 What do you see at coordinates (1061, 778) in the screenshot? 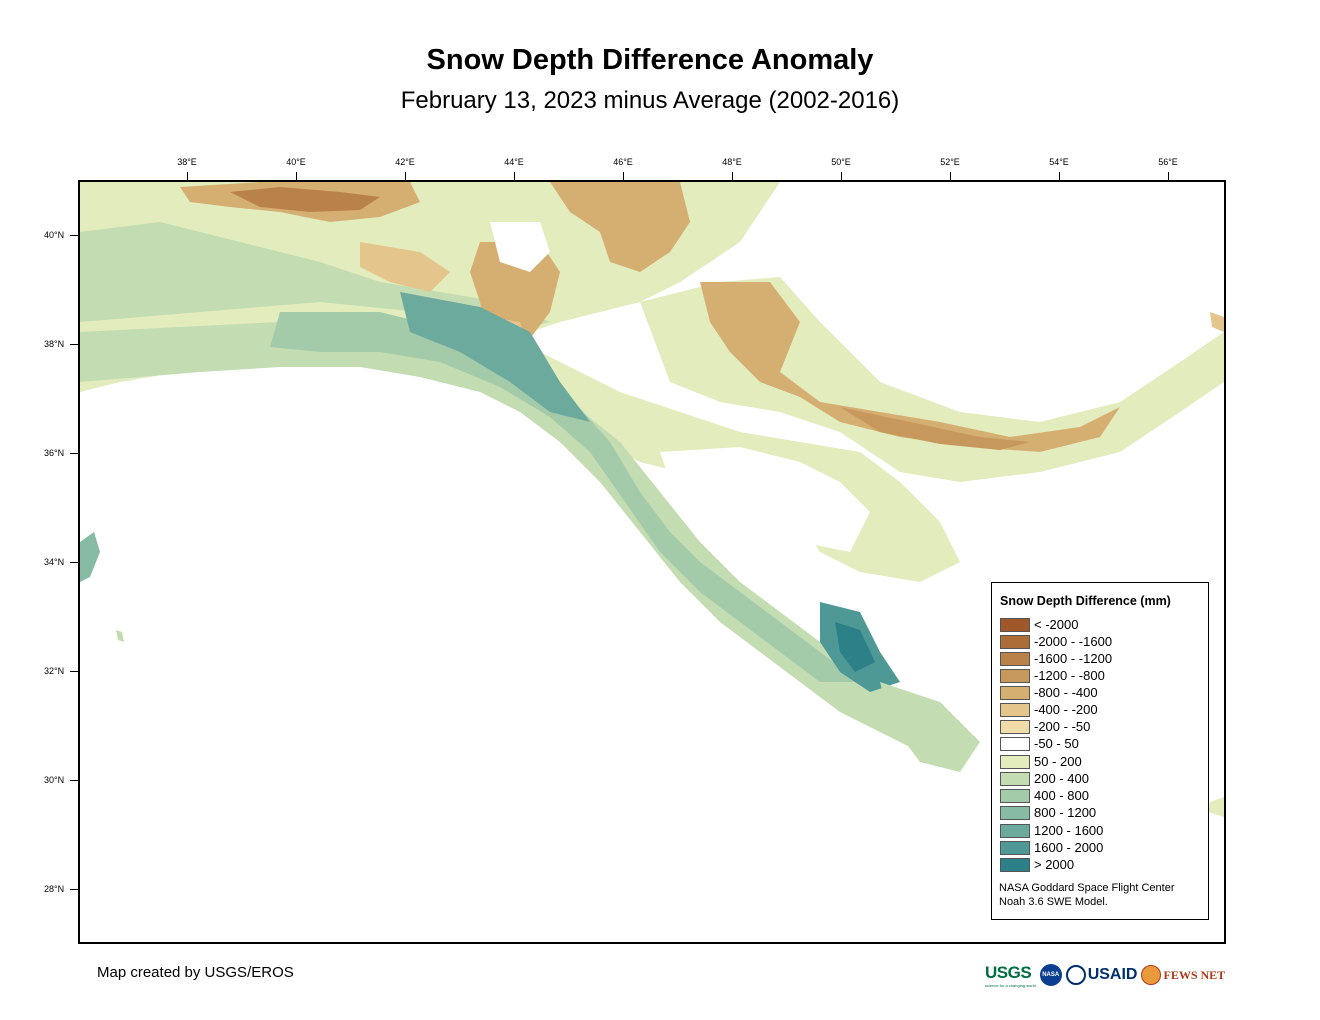
I see `legend-label: 200 - 400` at bounding box center [1061, 778].